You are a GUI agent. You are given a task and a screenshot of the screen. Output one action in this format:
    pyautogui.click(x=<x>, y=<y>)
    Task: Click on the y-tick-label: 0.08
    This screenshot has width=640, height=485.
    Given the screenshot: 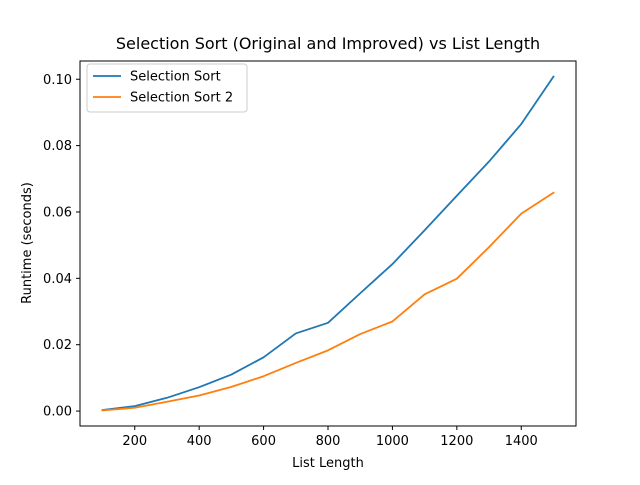 What is the action you would take?
    pyautogui.click(x=57, y=146)
    